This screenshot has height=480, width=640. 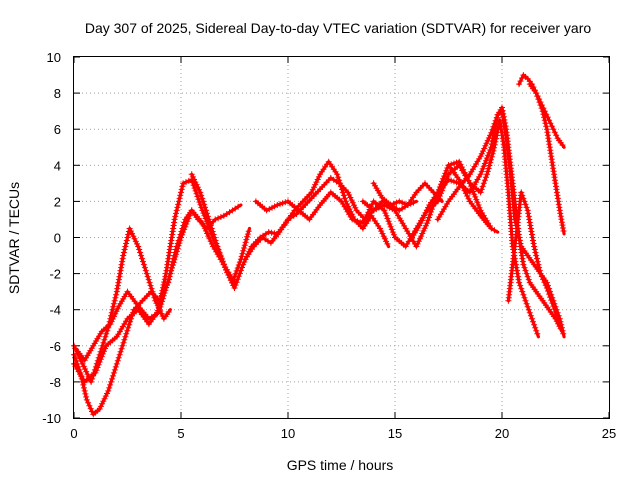 I want to click on y-axis-label: SDTVAR / TECUs, so click(x=14, y=238).